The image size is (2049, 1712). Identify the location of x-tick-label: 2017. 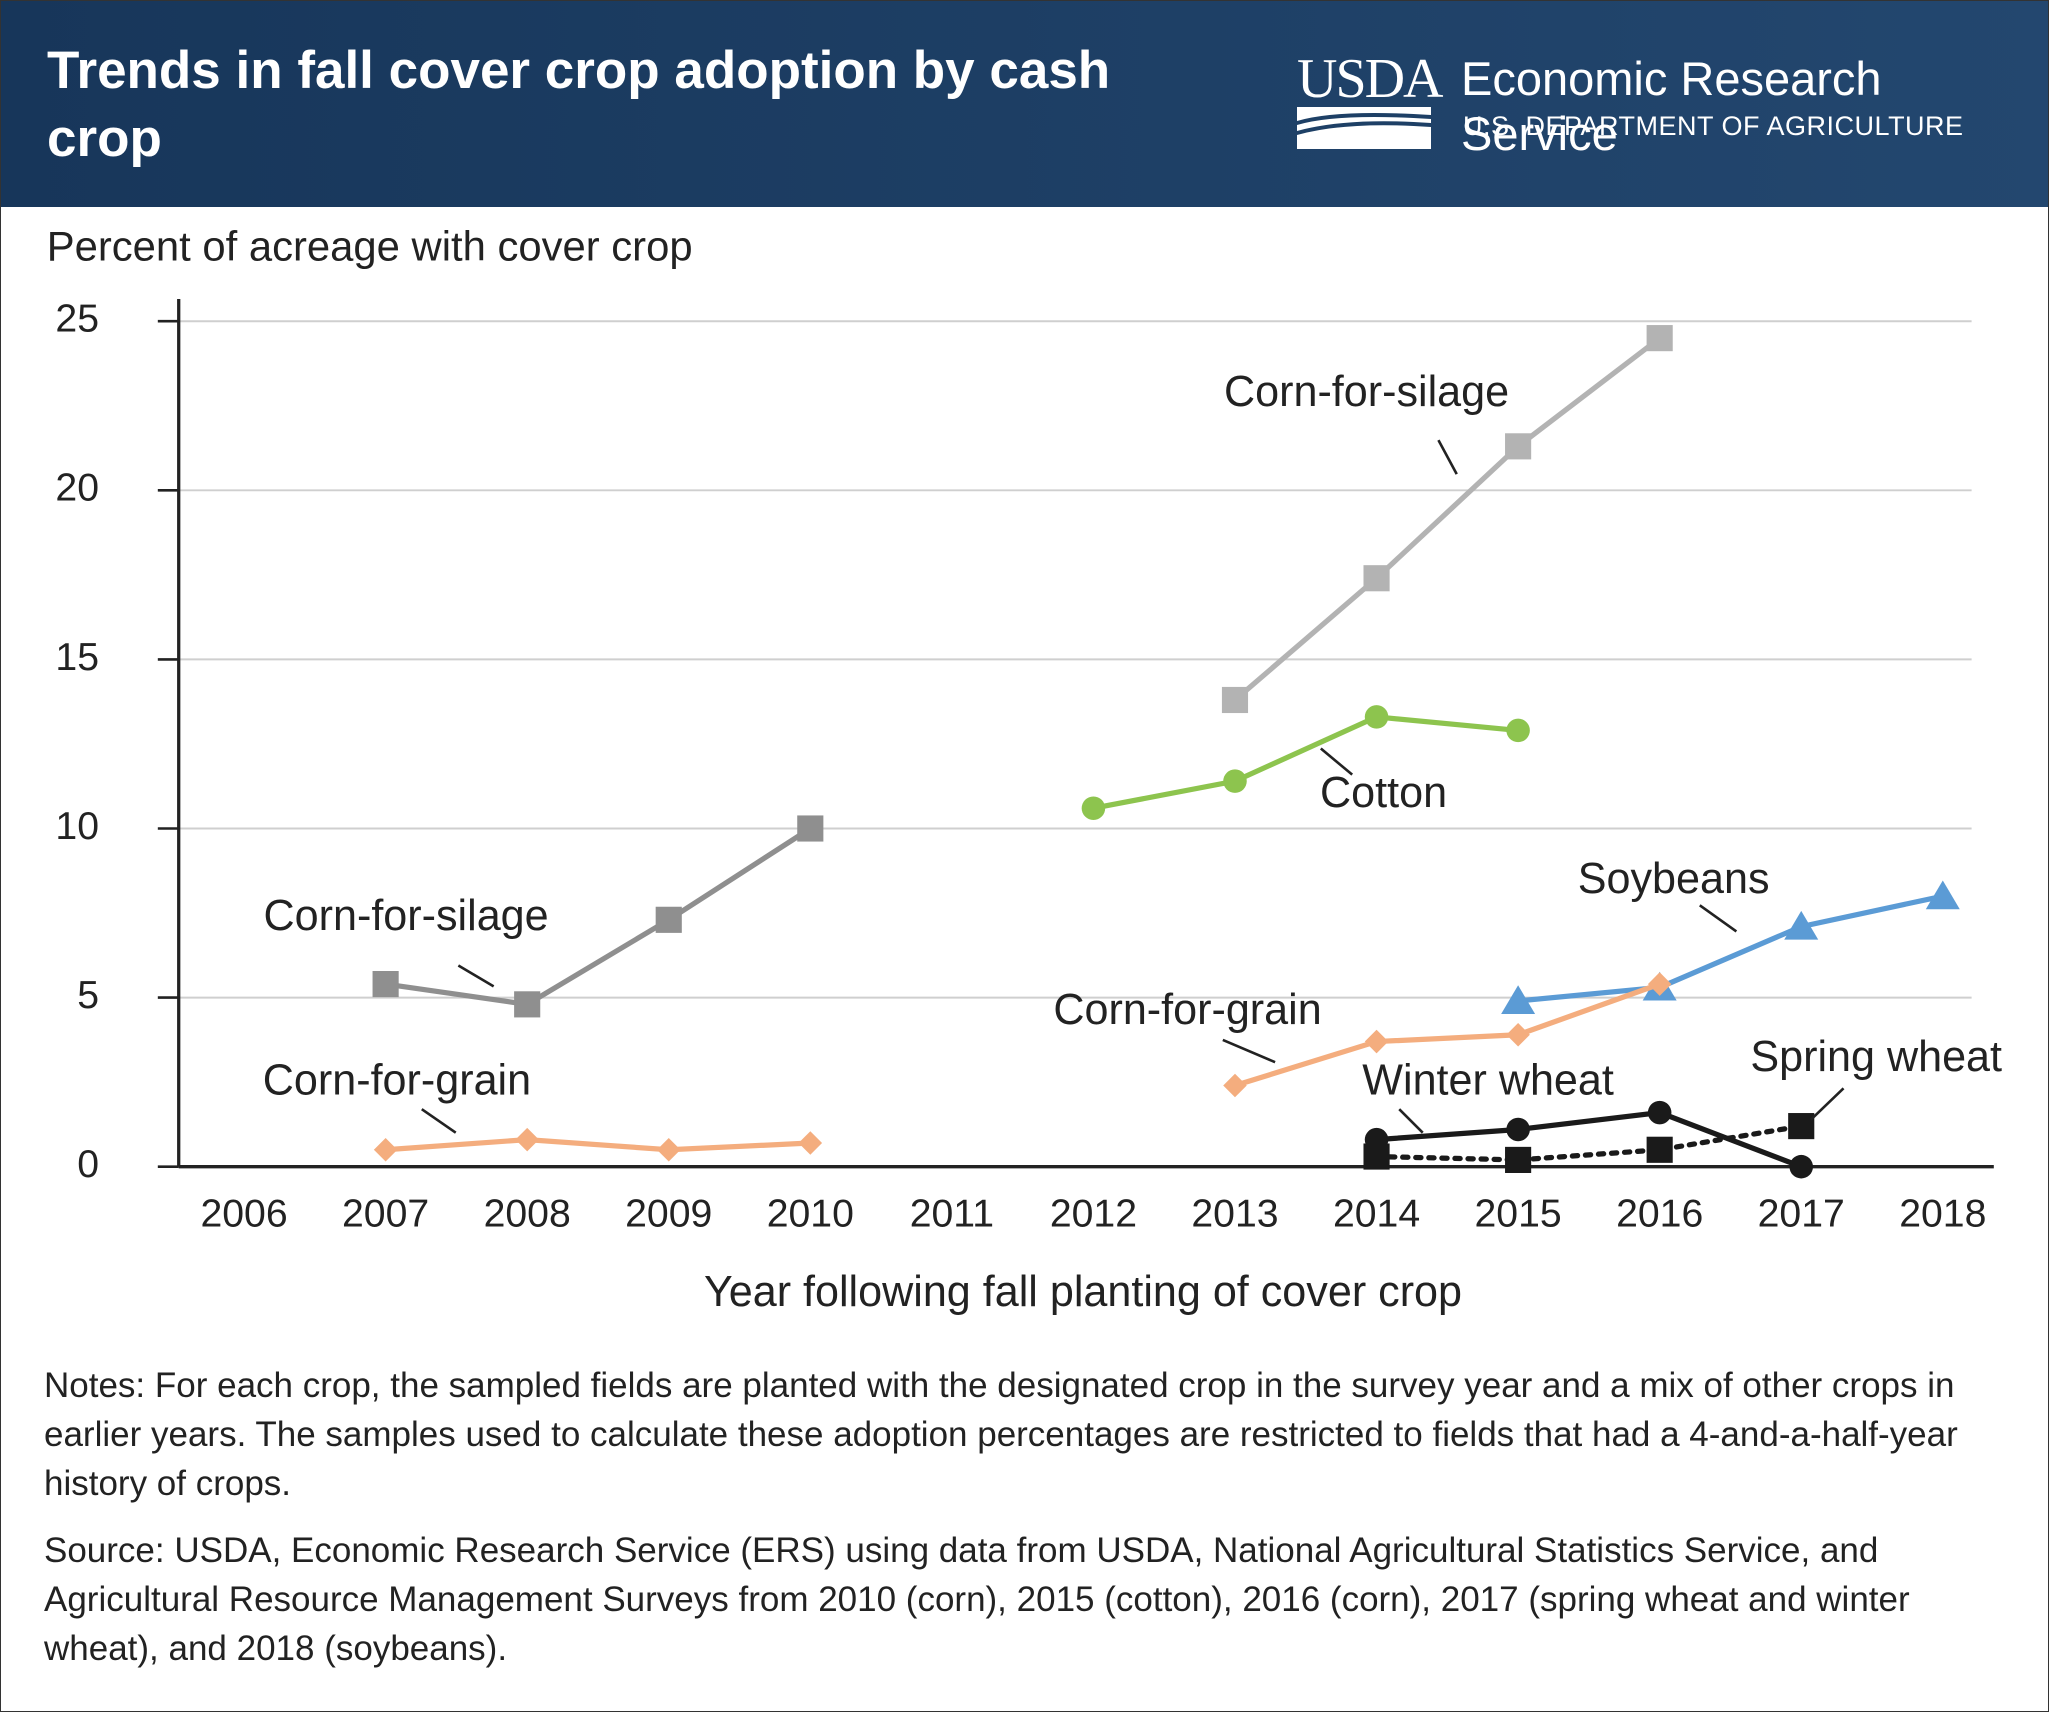
(1801, 1214).